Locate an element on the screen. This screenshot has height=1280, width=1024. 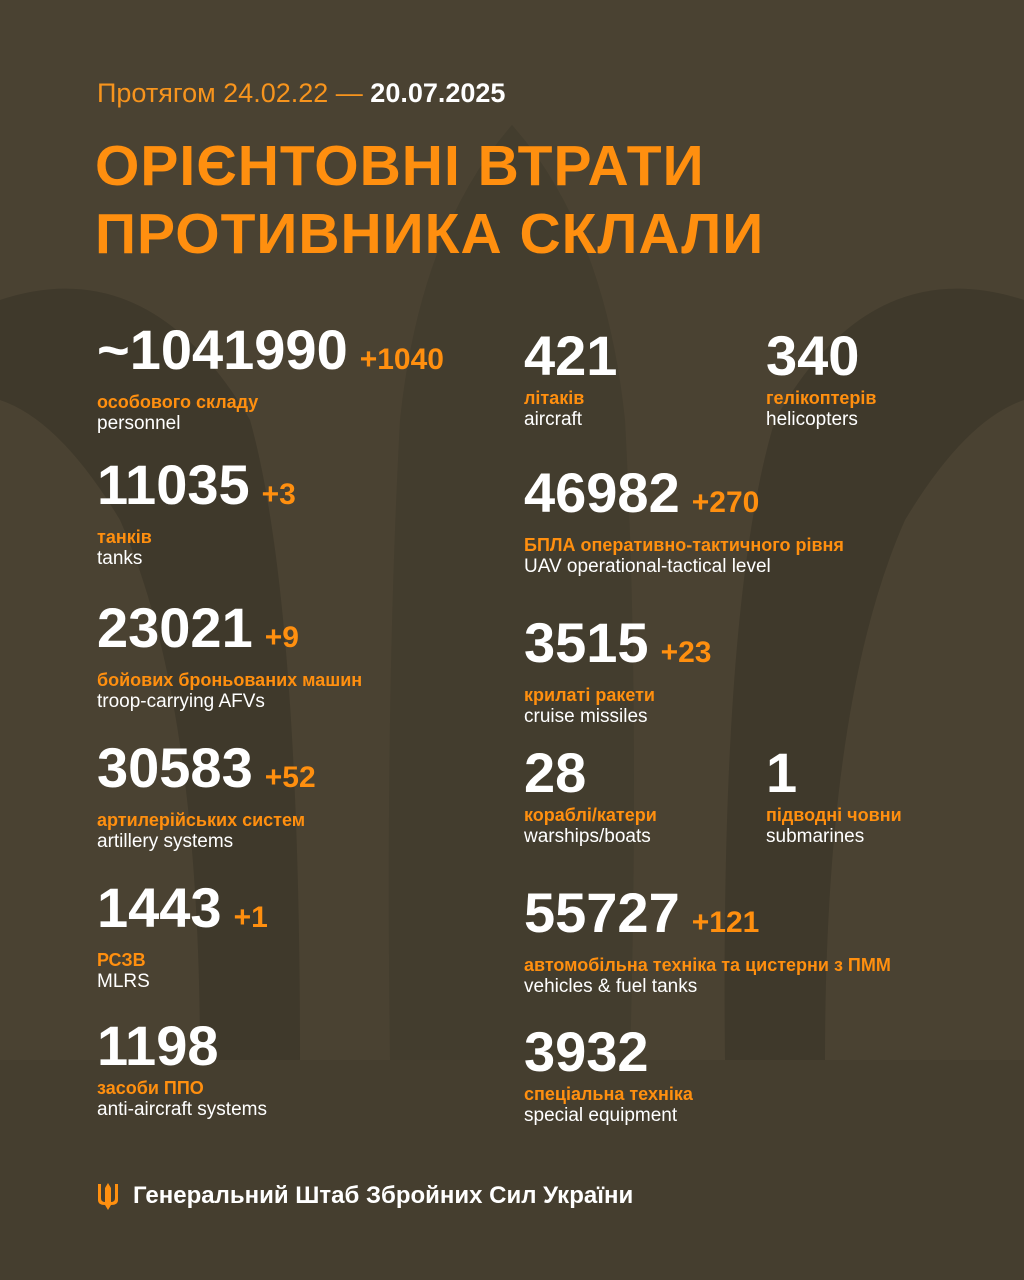
stat-tanks: 11035 +3 танків tanks is located at coordinates (196, 513).